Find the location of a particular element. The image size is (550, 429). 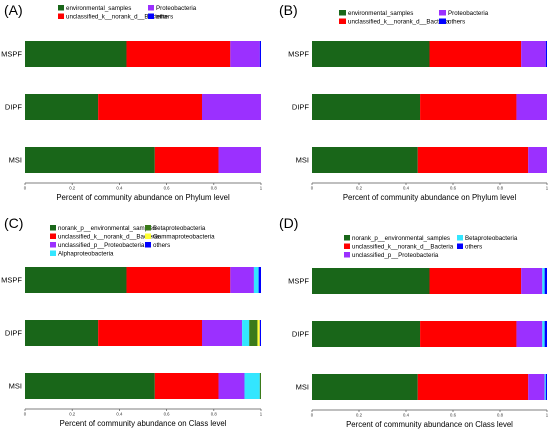

panel-label: (D) is located at coordinates (288, 223).